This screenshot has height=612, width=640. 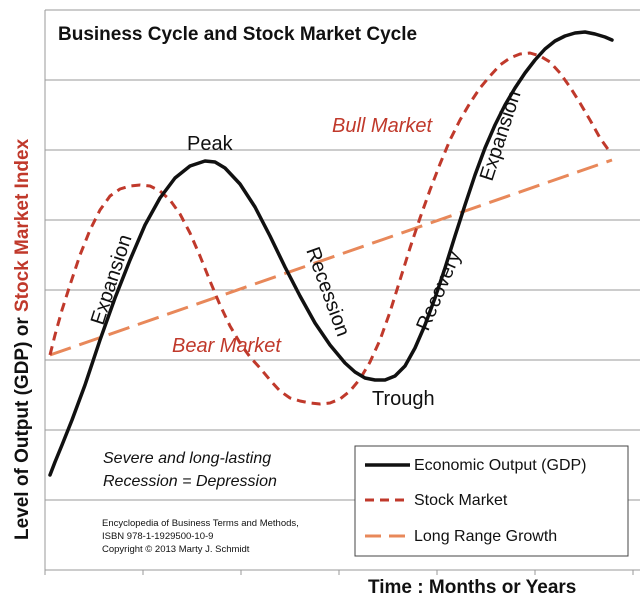 What do you see at coordinates (187, 458) in the screenshot?
I see `note-line-1: Severe and long-lasting` at bounding box center [187, 458].